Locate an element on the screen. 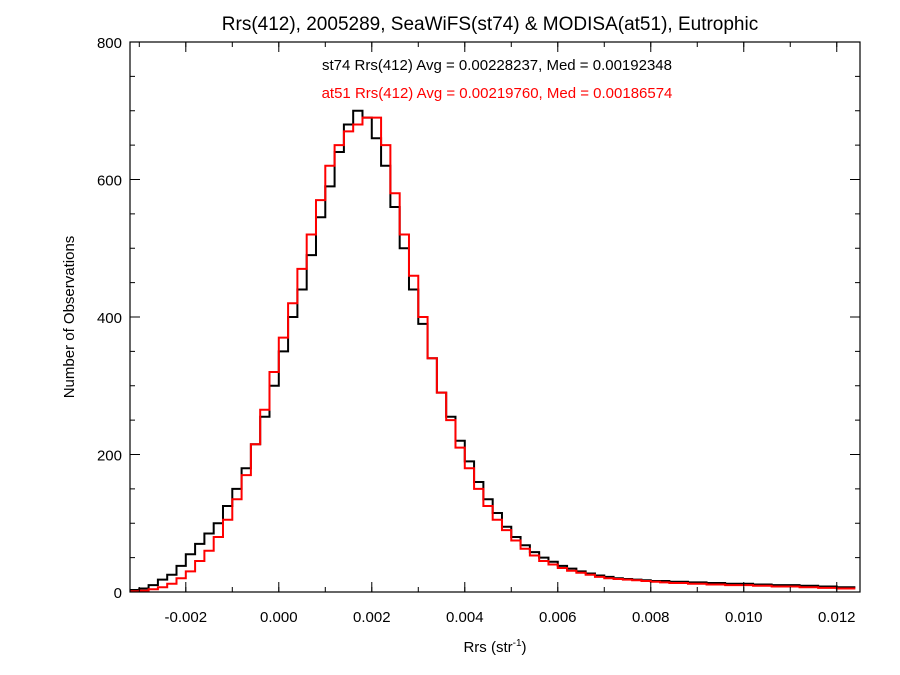 This screenshot has height=675, width=900. x-tick-label: 0.008 is located at coordinates (651, 617).